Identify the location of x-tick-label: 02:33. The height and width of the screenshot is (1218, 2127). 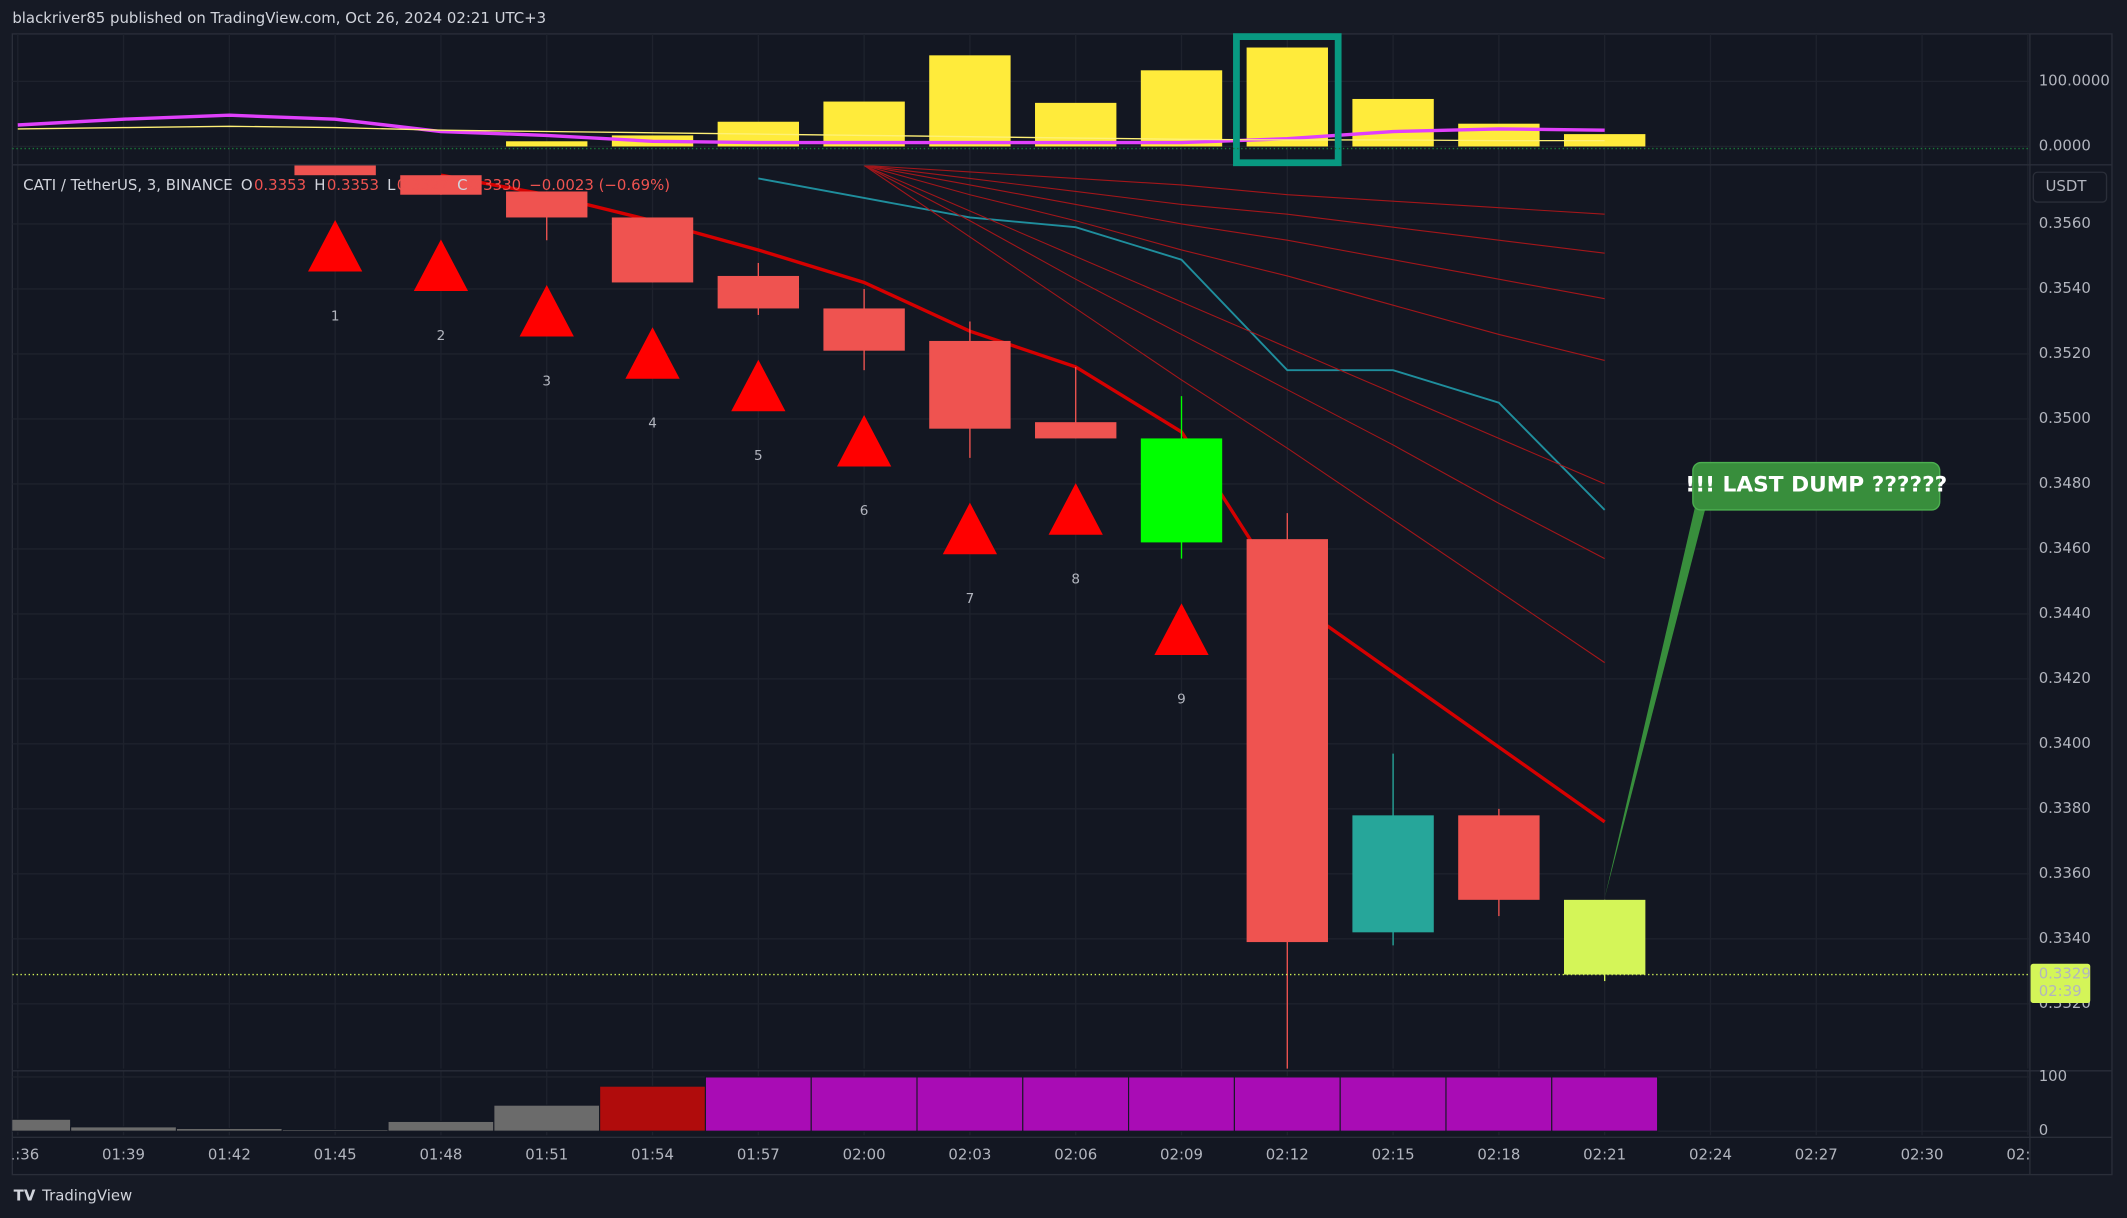
(2027, 1155).